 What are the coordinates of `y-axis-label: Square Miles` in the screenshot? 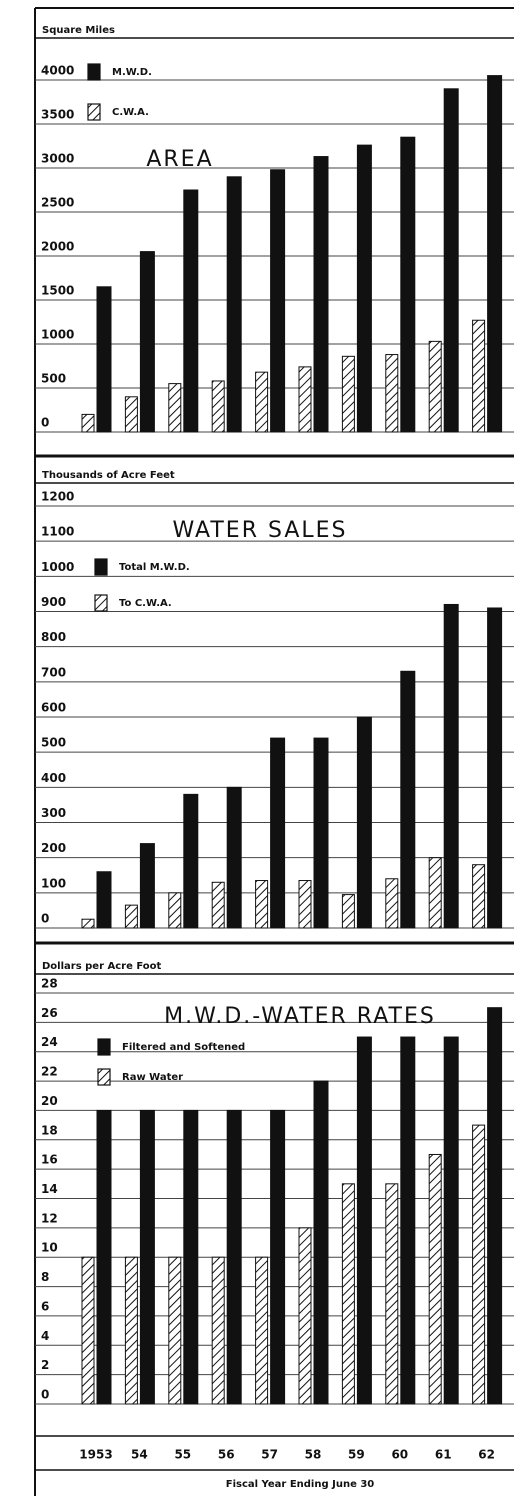 It's located at (78, 30).